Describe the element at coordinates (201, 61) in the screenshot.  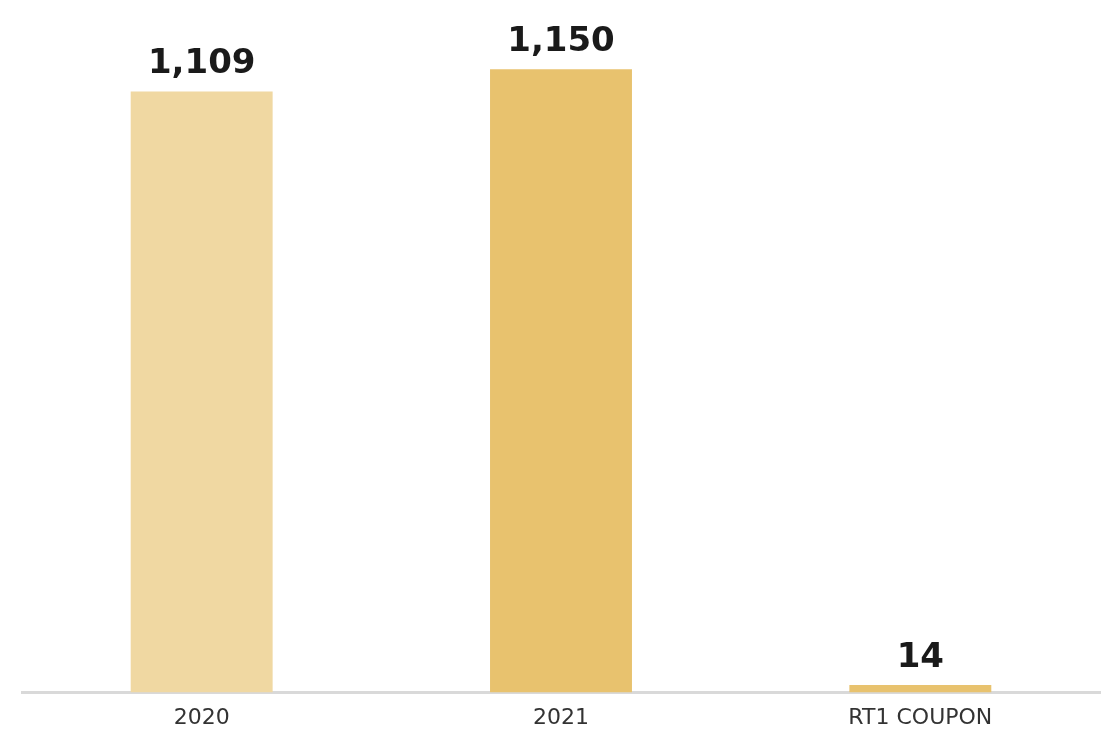
I see `data-label: 1,109` at that location.